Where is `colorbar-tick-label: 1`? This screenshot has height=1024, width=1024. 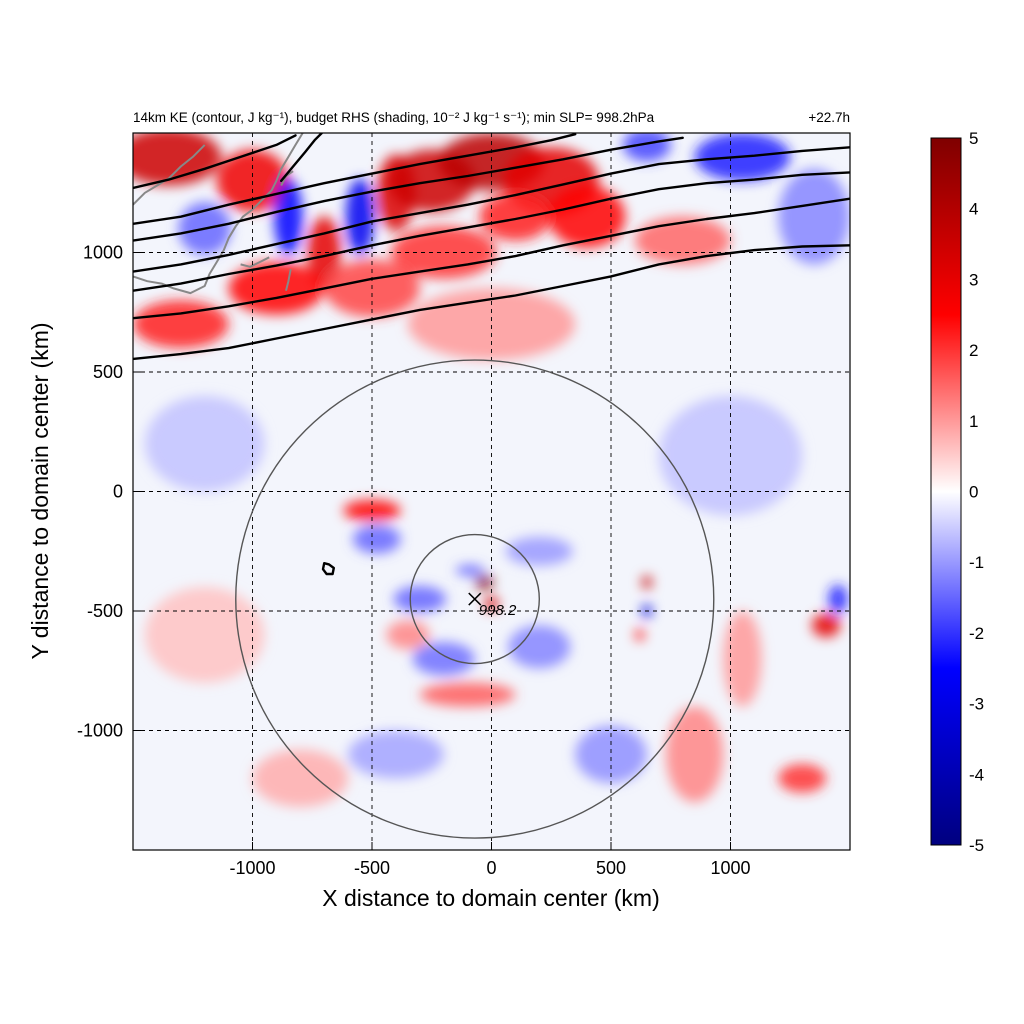
colorbar-tick-label: 1 is located at coordinates (973, 421).